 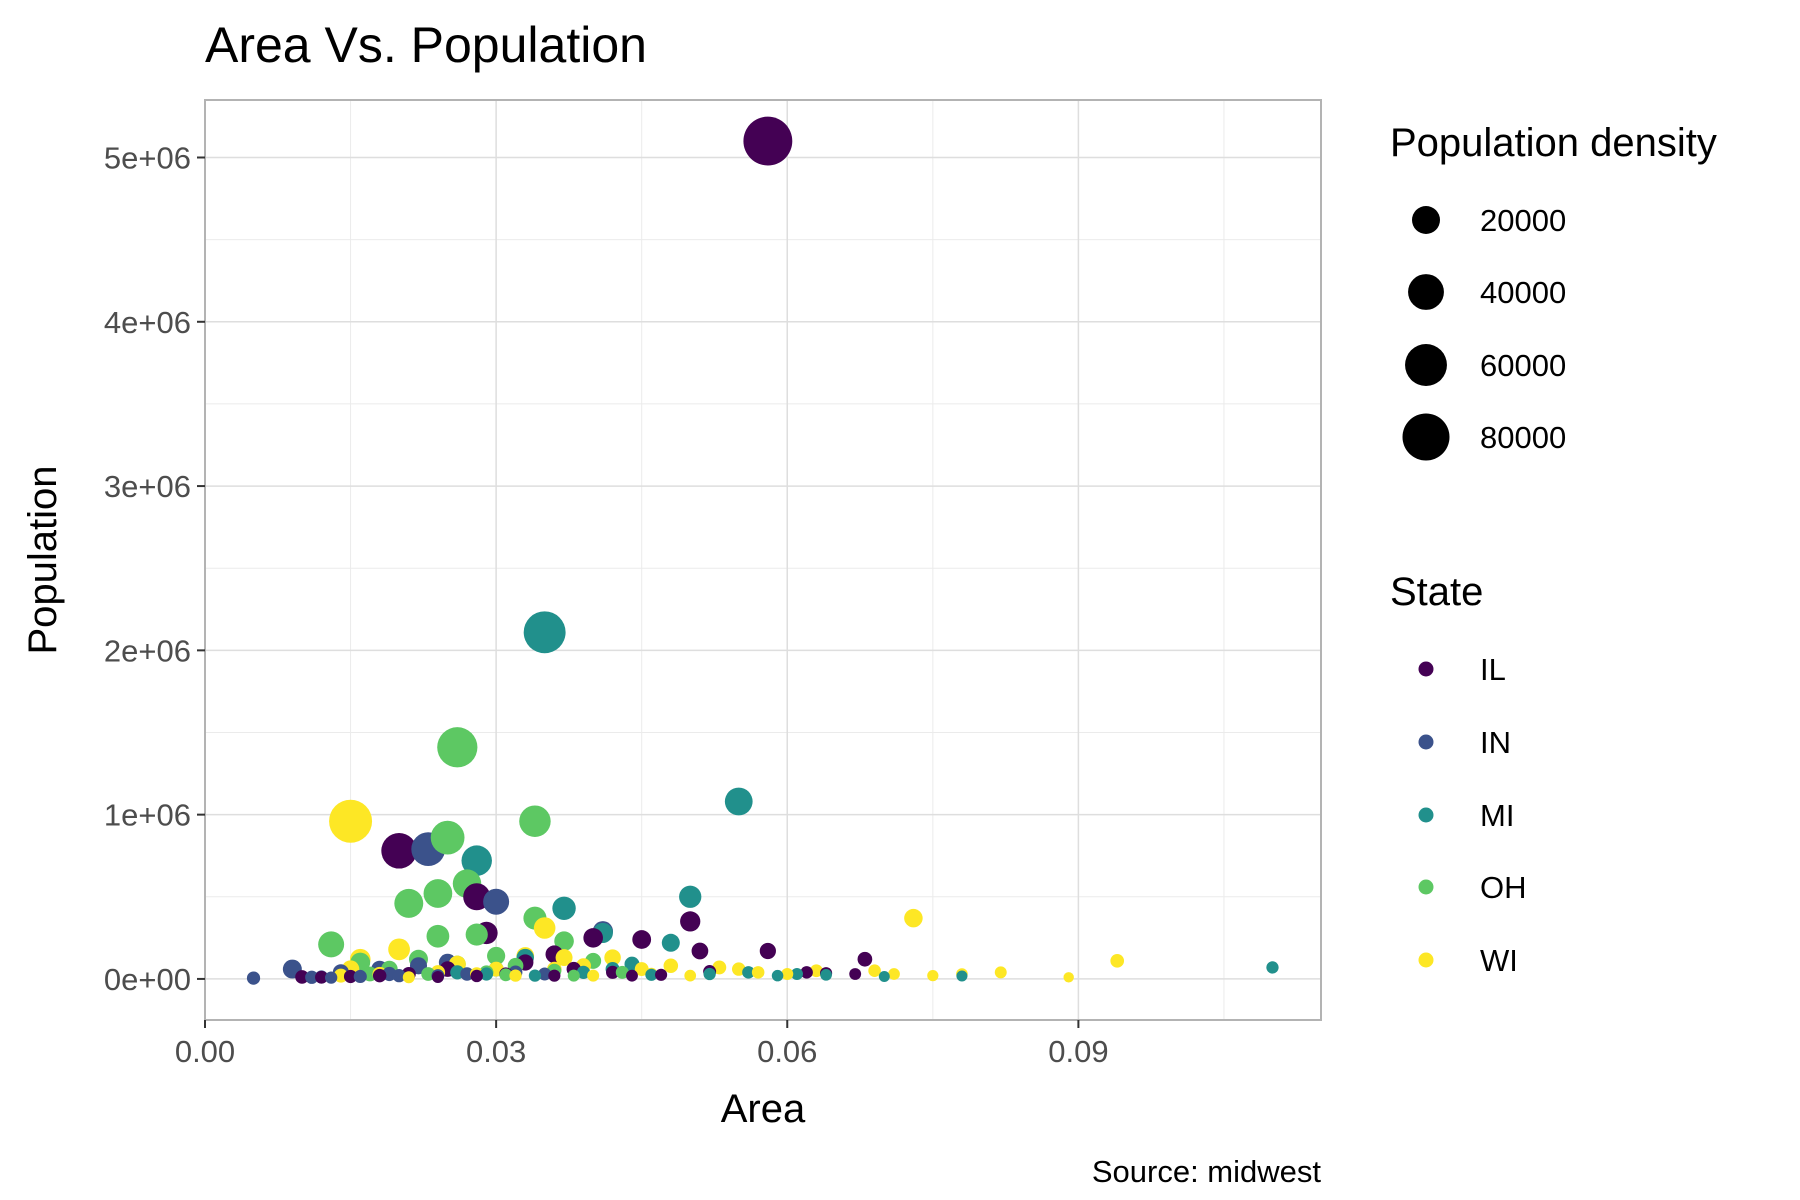 What do you see at coordinates (763, 1109) in the screenshot?
I see `x-axis-title: Area` at bounding box center [763, 1109].